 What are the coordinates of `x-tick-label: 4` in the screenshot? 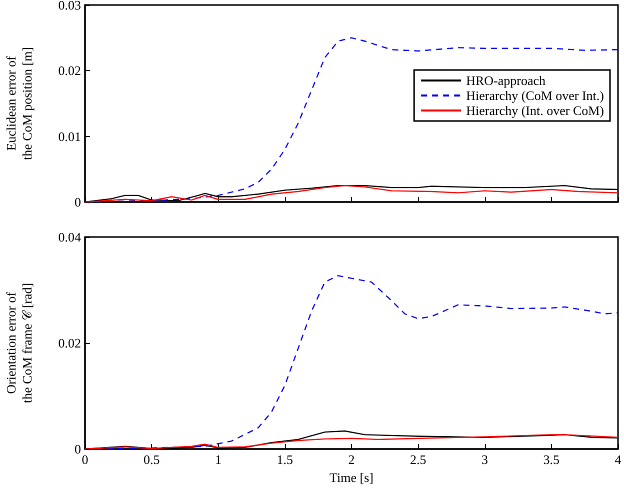 It's located at (618, 459).